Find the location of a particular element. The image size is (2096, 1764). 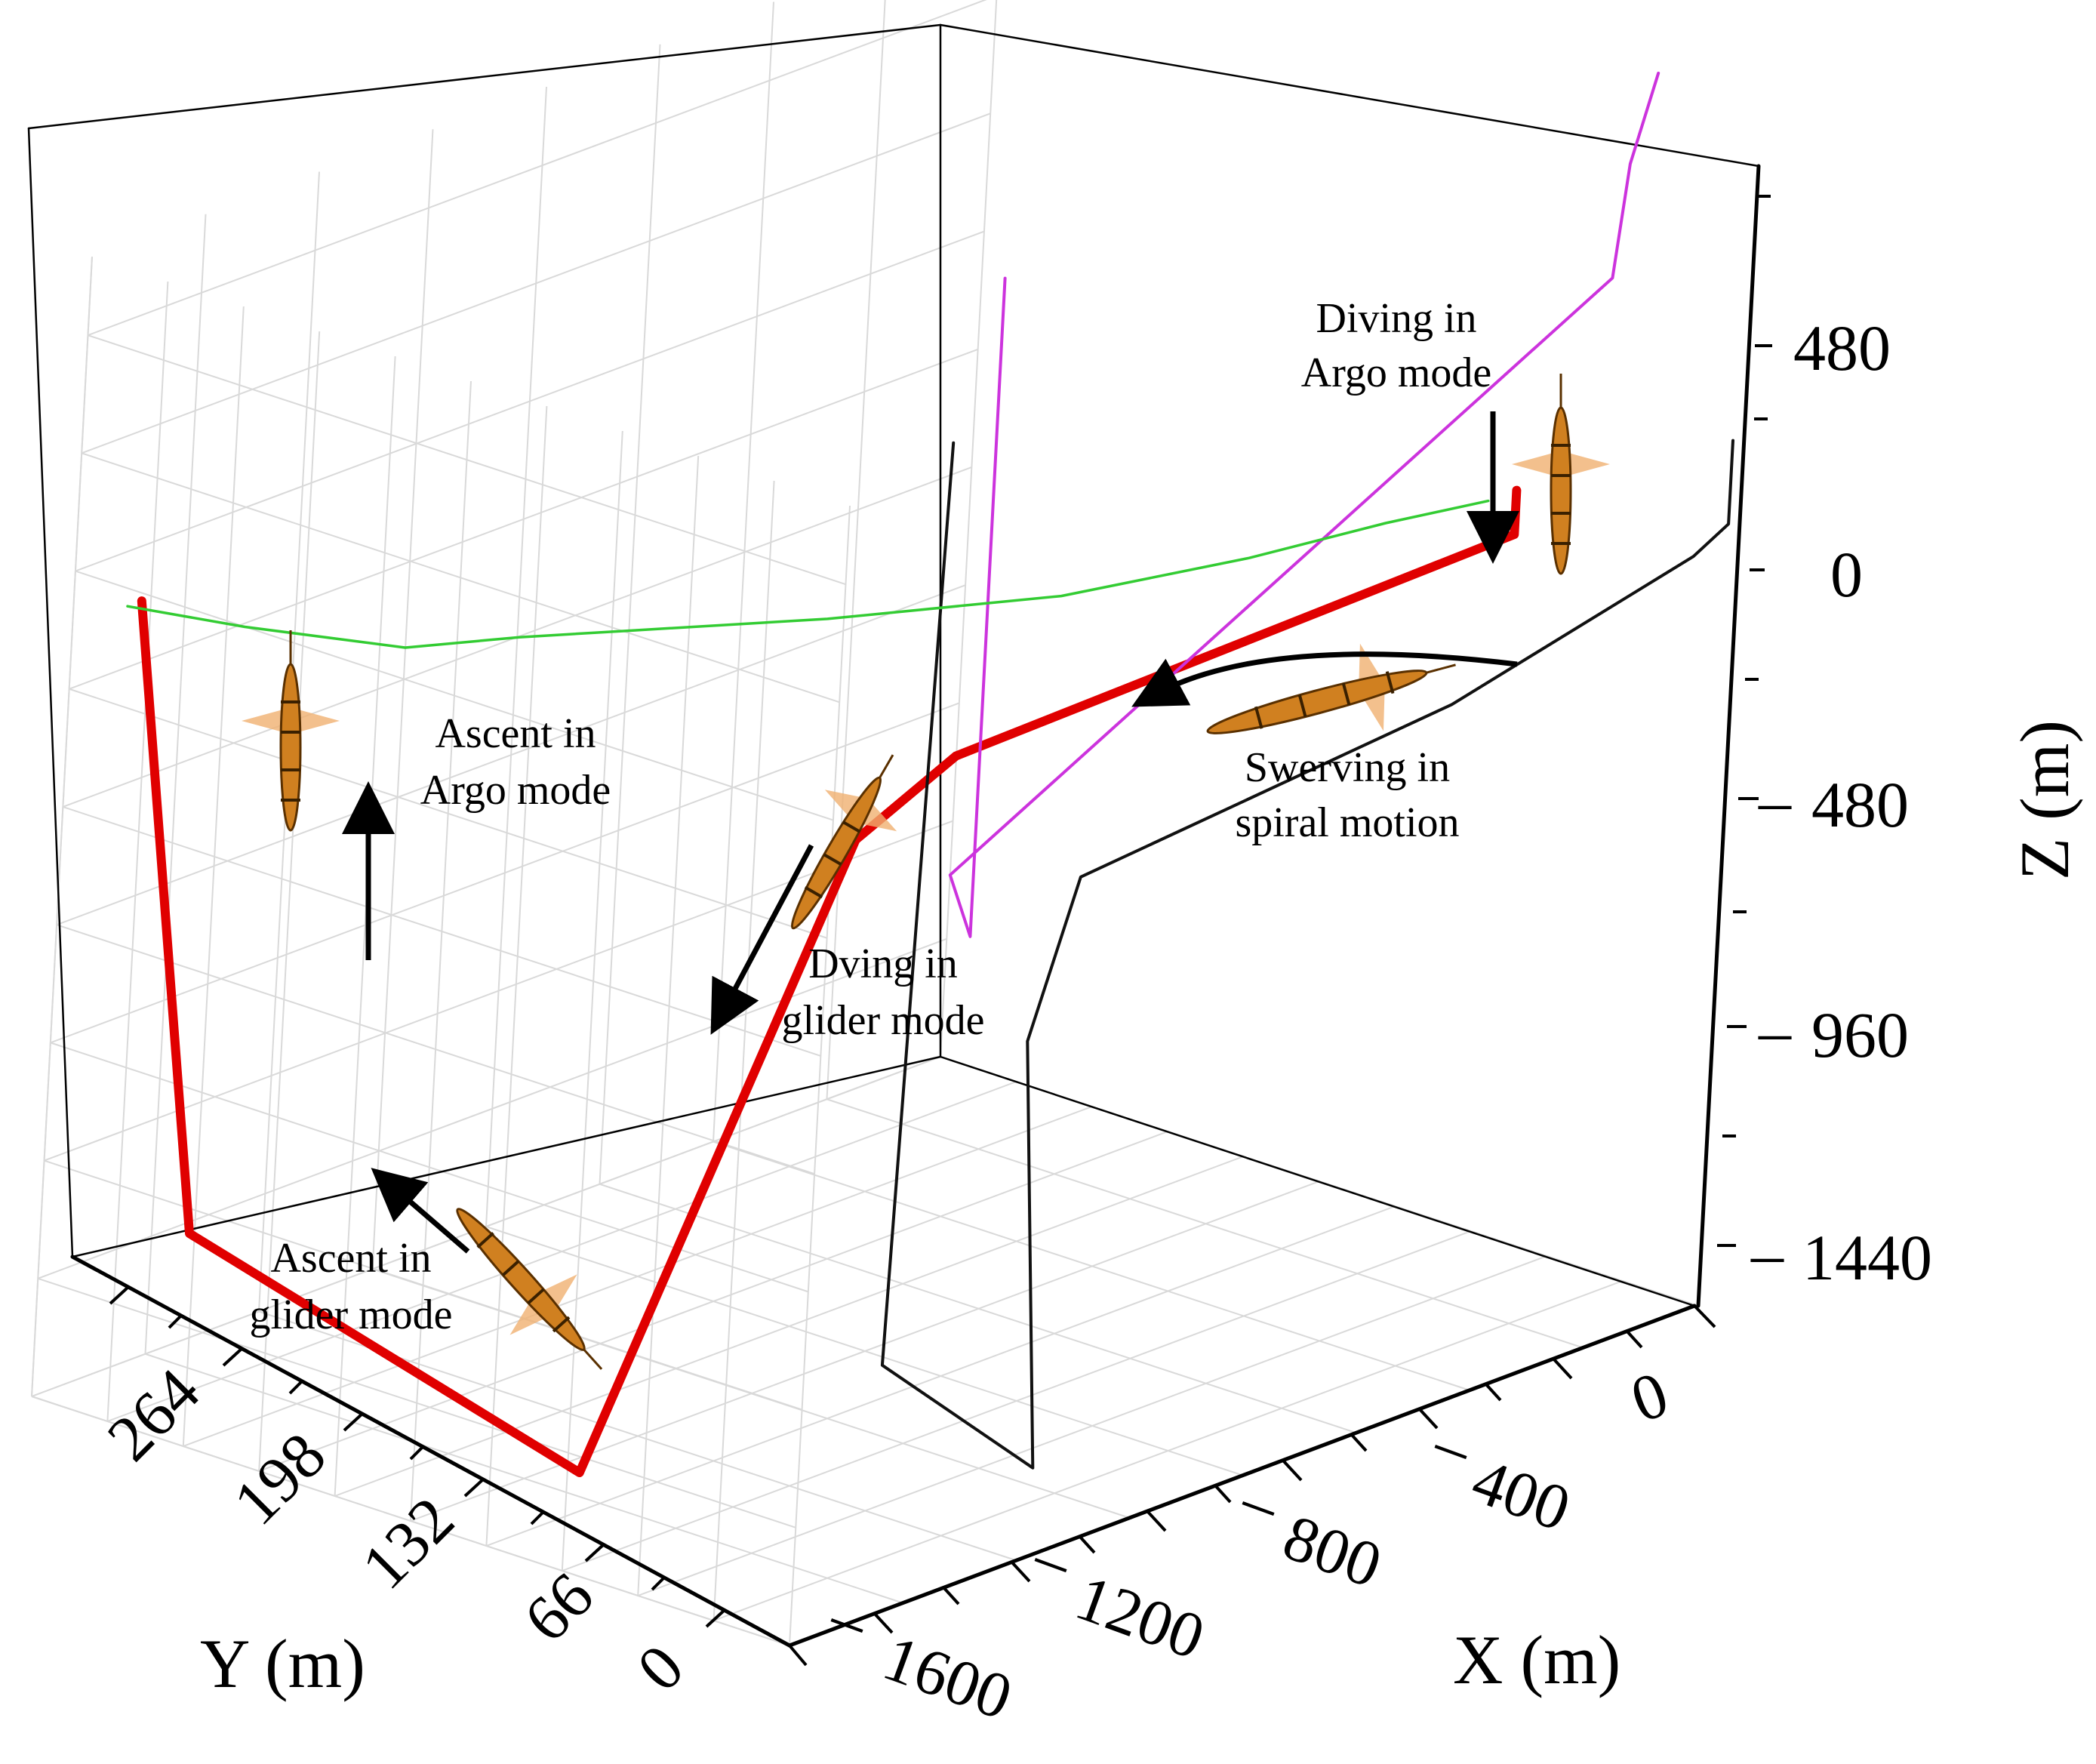

y-tick-label: 0 is located at coordinates (660, 1667).